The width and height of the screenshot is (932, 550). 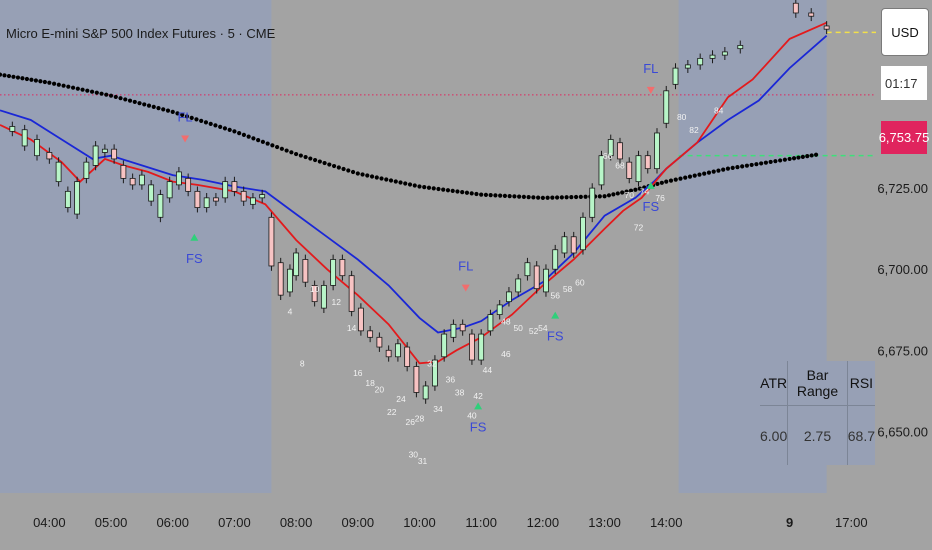 What do you see at coordinates (608, 156) in the screenshot?
I see `bar-count-label: 66` at bounding box center [608, 156].